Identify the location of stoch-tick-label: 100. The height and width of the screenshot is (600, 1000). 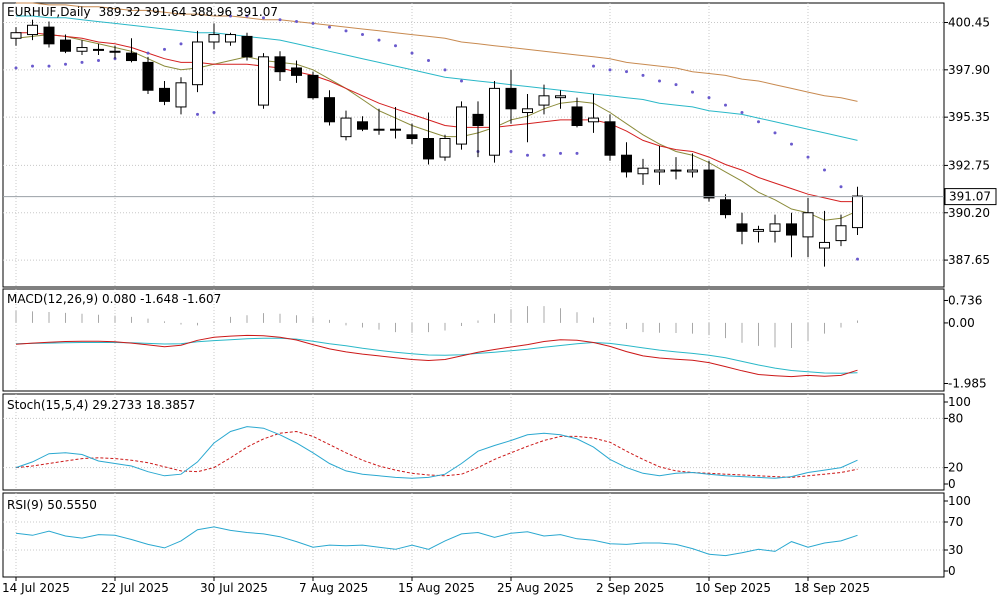
(959, 402).